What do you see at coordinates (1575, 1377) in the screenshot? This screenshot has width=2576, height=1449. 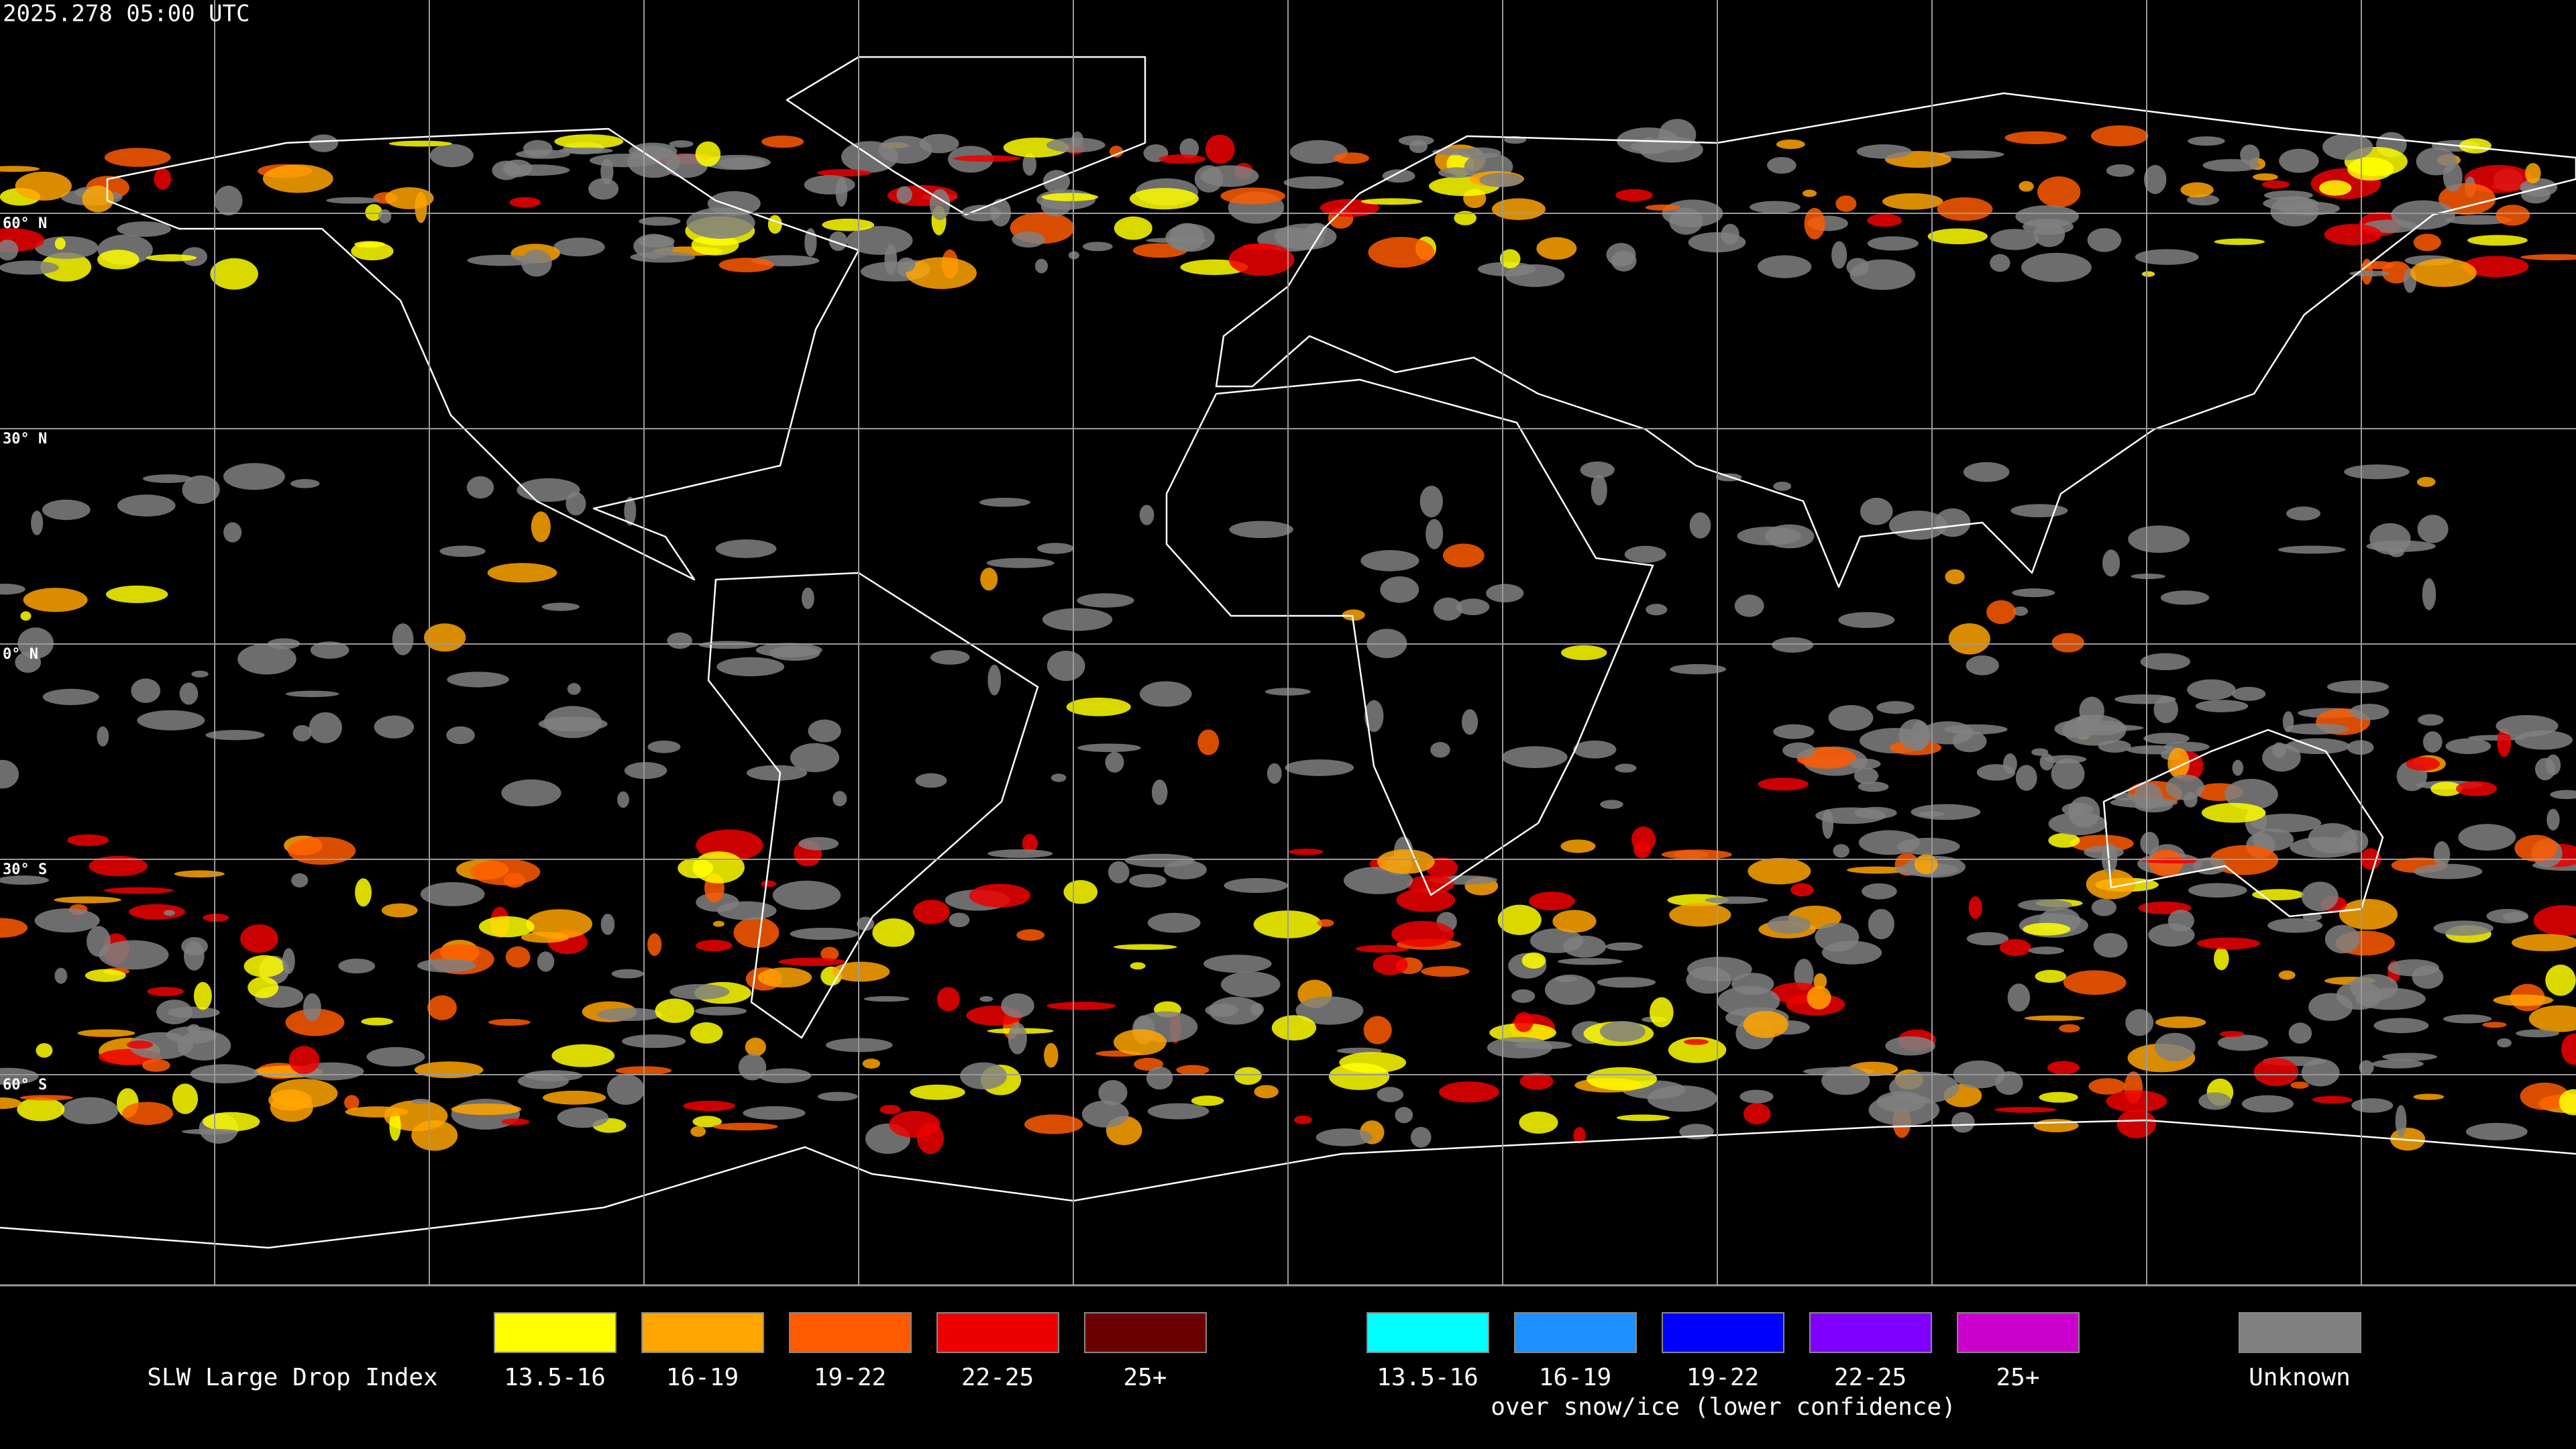 I see `legend-label: 16-19` at bounding box center [1575, 1377].